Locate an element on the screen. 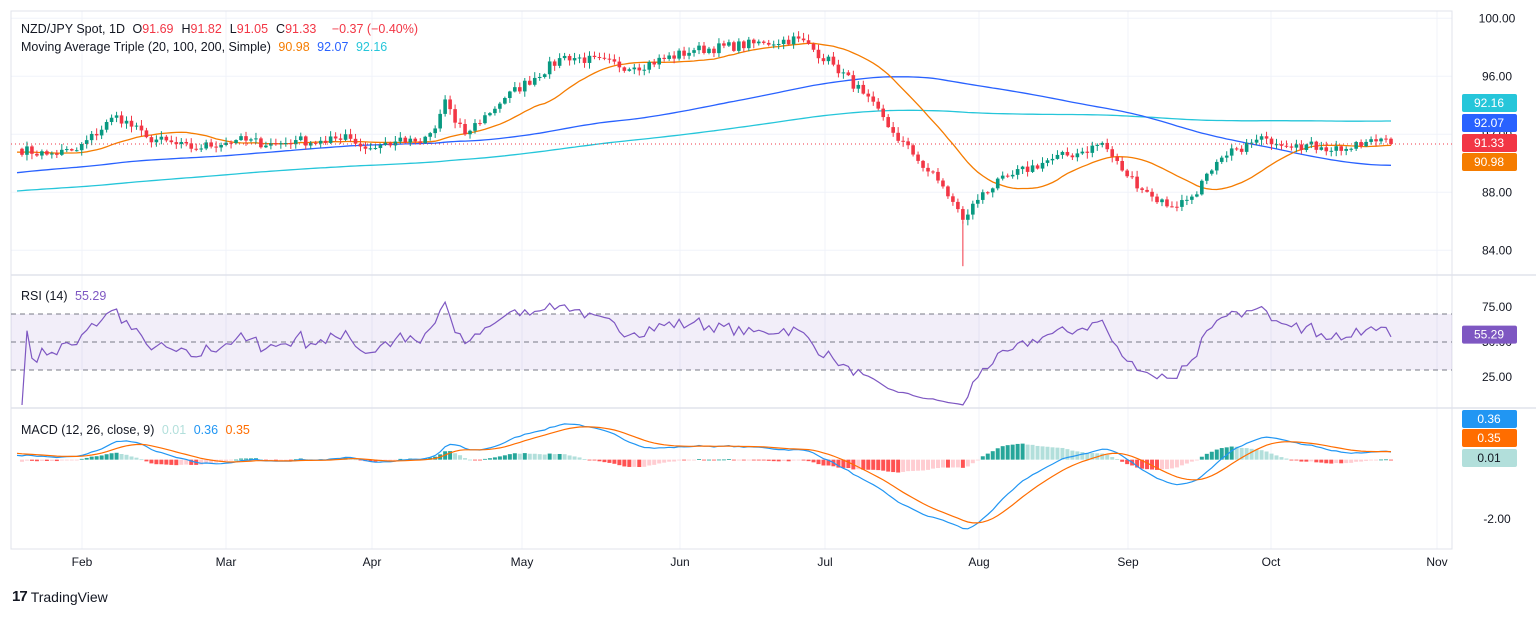 The height and width of the screenshot is (618, 1536). symbol-title: NZD/JPY Spot, 1D is located at coordinates (73, 29).